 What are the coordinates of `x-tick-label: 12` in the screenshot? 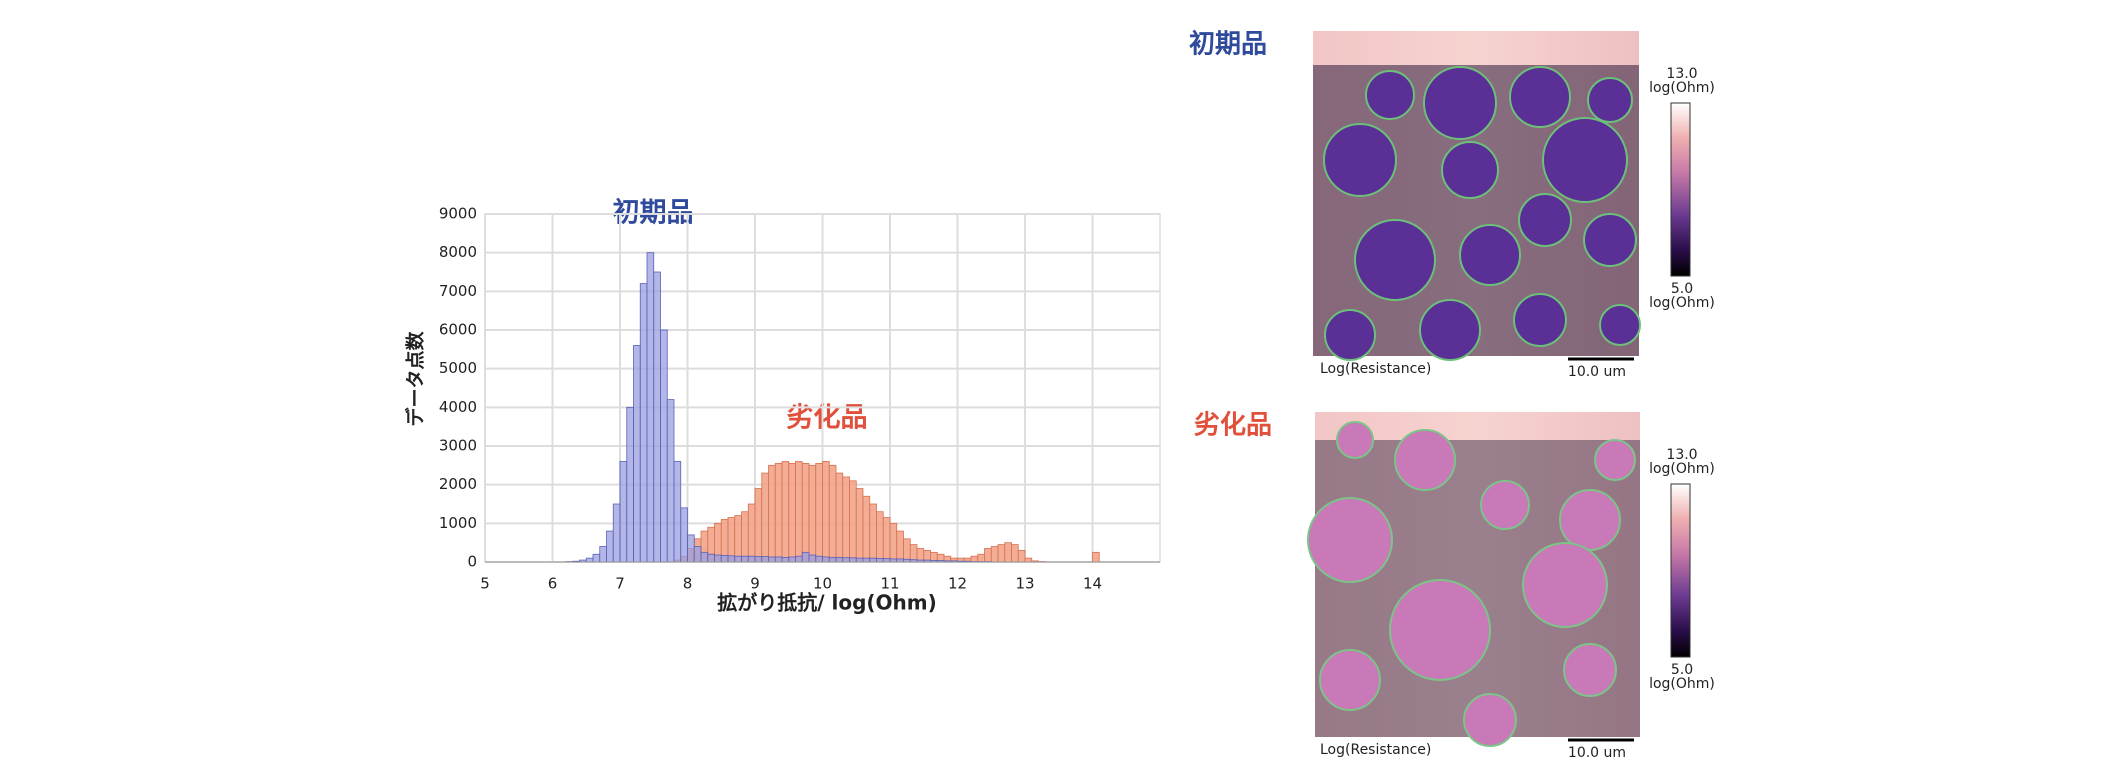 It's located at (957, 584).